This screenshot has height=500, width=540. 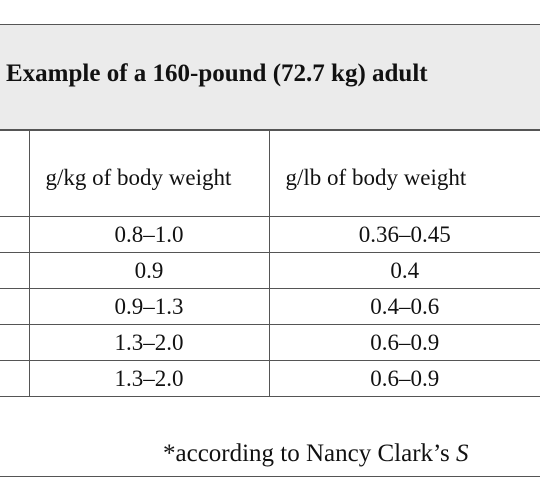 I want to click on footnote-text: *according to Nancy Clark’s, so click(x=309, y=453).